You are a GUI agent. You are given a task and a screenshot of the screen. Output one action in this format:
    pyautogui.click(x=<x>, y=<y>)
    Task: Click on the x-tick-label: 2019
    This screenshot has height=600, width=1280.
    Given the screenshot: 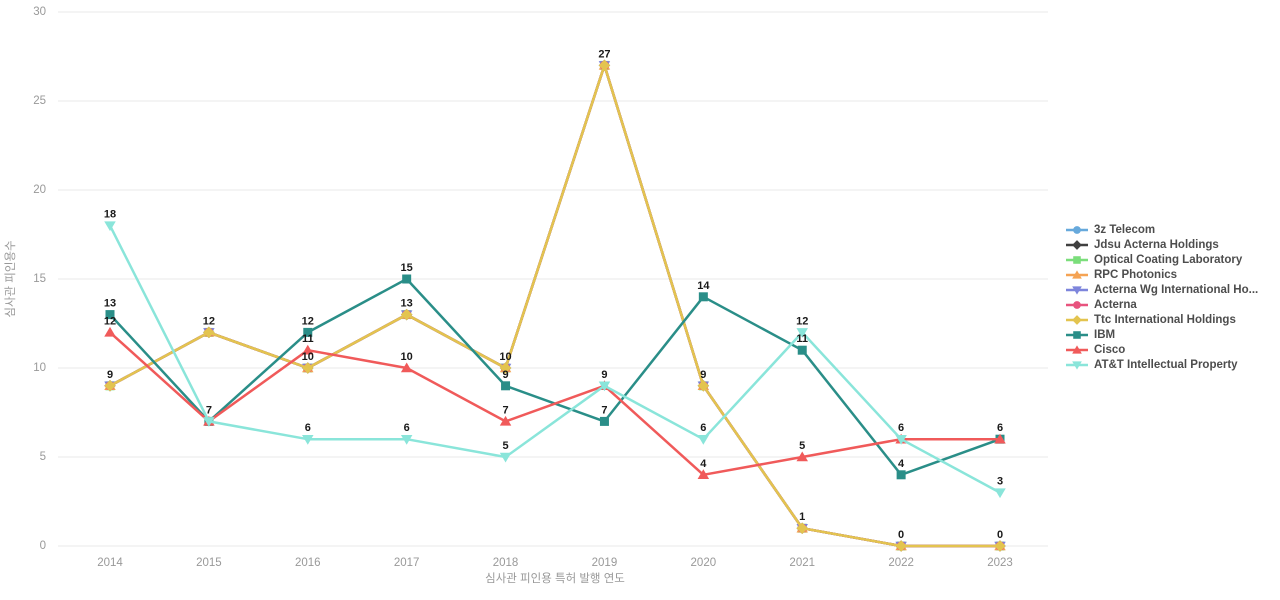 What is the action you would take?
    pyautogui.click(x=605, y=563)
    